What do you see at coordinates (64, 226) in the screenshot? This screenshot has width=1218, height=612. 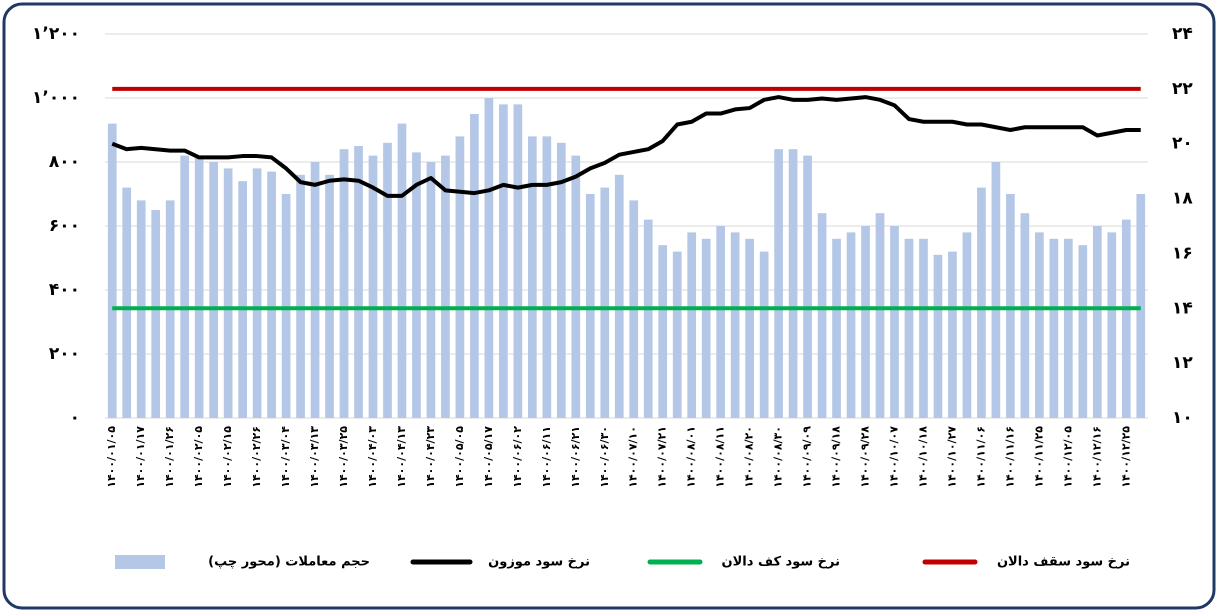 I see `y-tick-label: ۶۰۰` at bounding box center [64, 226].